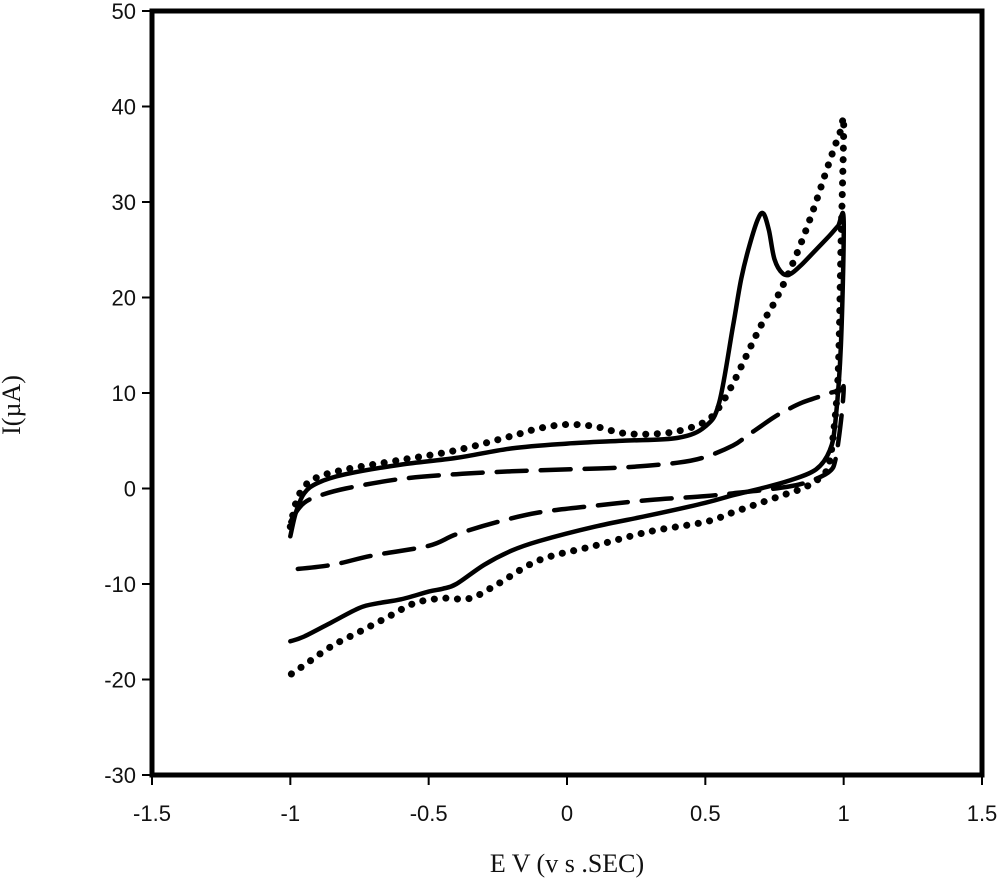  What do you see at coordinates (124, 107) in the screenshot?
I see `y-tick-label: 40` at bounding box center [124, 107].